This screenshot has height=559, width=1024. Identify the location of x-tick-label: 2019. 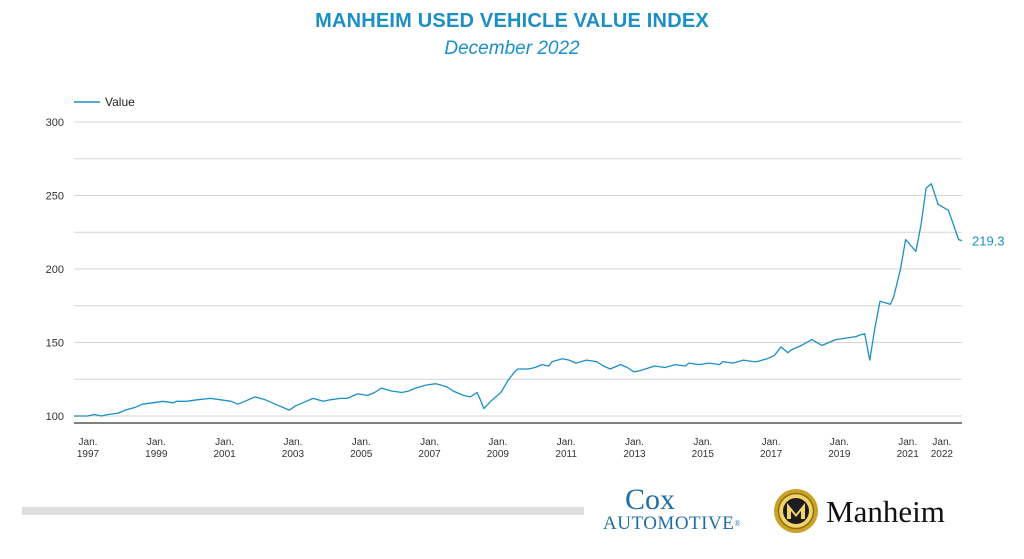
(839, 454).